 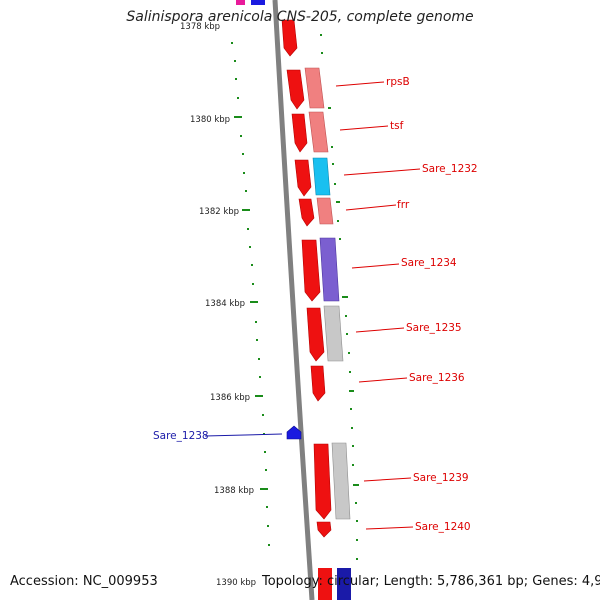 What do you see at coordinates (443, 527) in the screenshot?
I see `gene-label-sare-1240: Sare_1240` at bounding box center [443, 527].